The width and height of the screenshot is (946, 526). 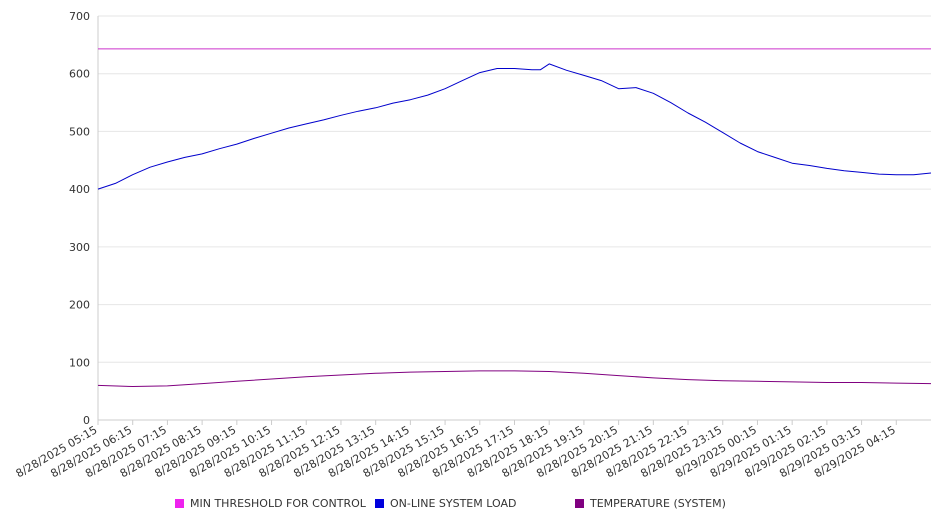 What do you see at coordinates (79, 131) in the screenshot?
I see `y-tick-label: 500` at bounding box center [79, 131].